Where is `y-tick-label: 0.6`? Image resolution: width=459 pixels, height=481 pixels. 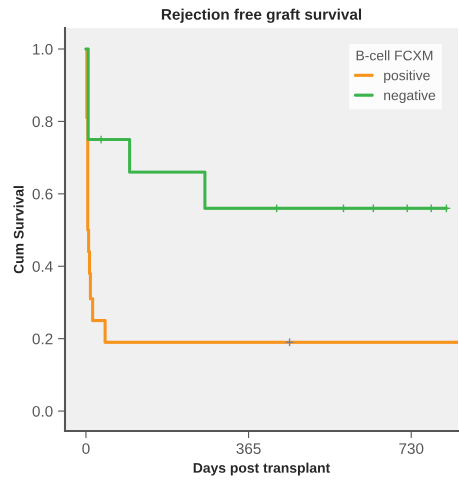
y-tick-label: 0.6 is located at coordinates (42, 194).